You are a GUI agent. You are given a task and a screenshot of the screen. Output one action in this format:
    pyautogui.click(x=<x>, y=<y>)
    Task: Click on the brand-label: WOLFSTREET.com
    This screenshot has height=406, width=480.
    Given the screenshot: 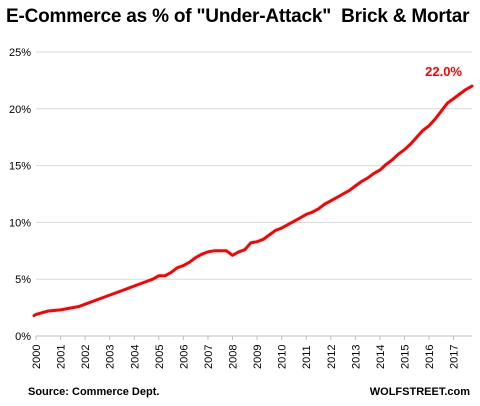 What is the action you would take?
    pyautogui.click(x=420, y=392)
    